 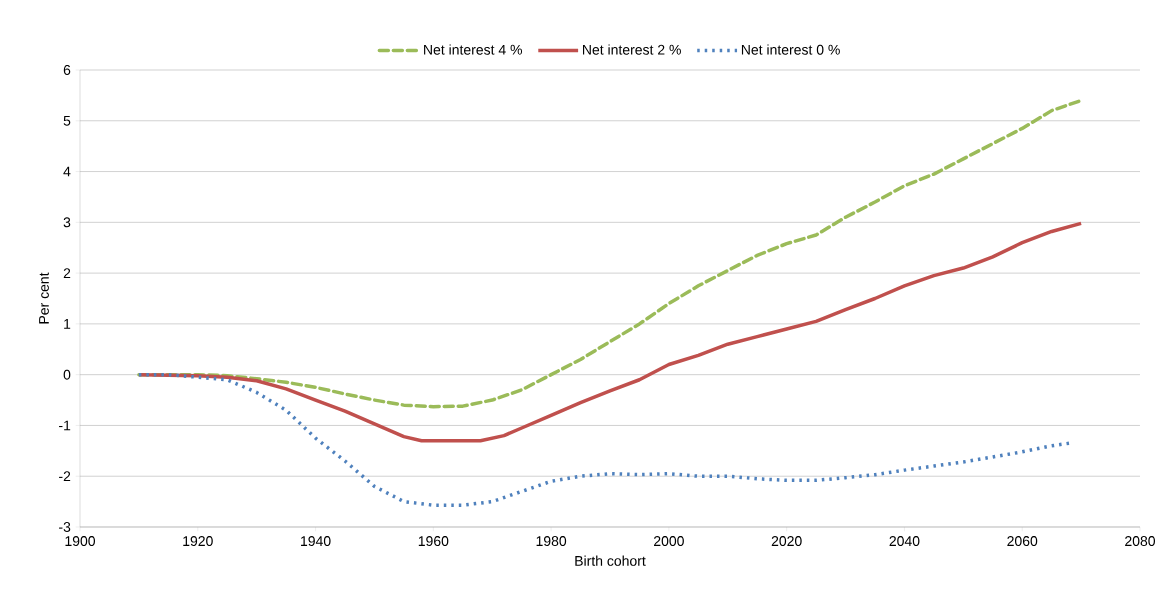 What do you see at coordinates (67, 120) in the screenshot?
I see `y-tick-label: 5` at bounding box center [67, 120].